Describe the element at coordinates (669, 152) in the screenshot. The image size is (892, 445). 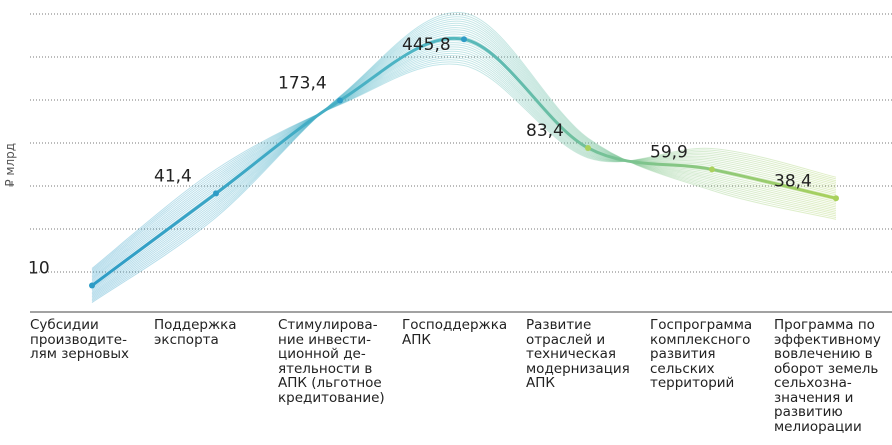
I see `value-label: 59,9` at that location.